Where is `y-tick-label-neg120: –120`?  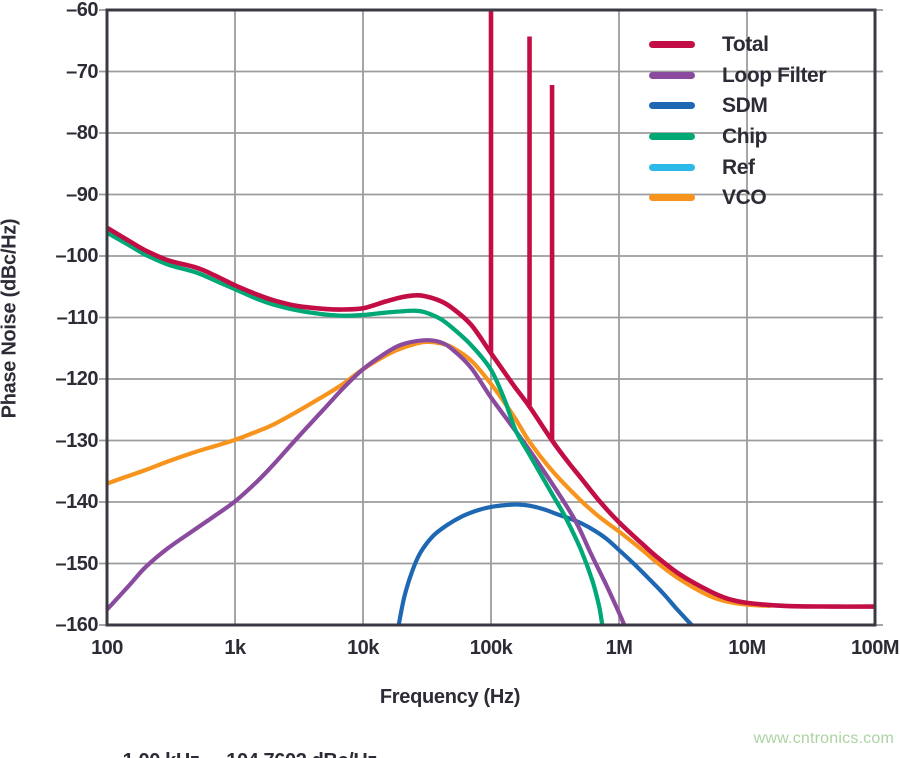 y-tick-label-neg120: –120 is located at coordinates (77, 379).